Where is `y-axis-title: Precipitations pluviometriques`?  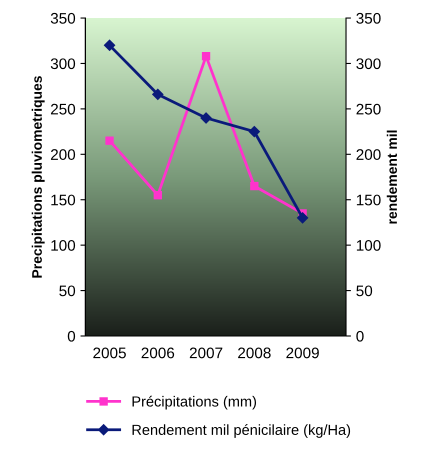
y-axis-title: Precipitations pluviometriques is located at coordinates (38, 177).